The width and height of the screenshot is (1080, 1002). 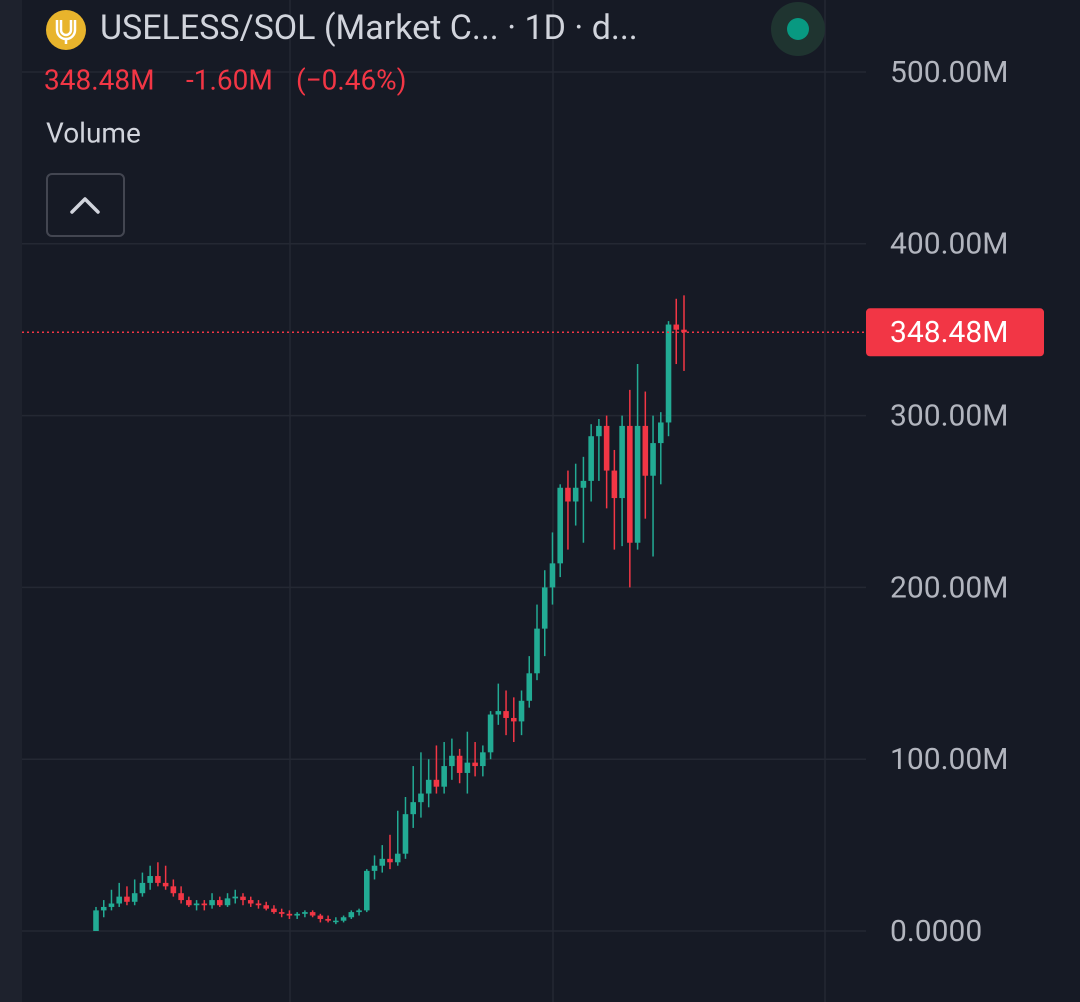 What do you see at coordinates (229, 79) in the screenshot?
I see `price-change: -1.60M` at bounding box center [229, 79].